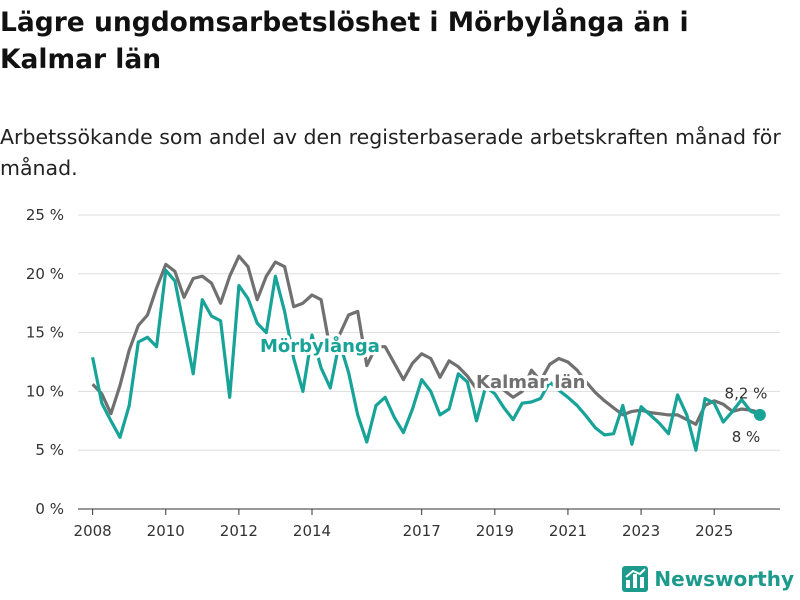  I want to click on y-tick-label: 15 %, so click(45, 333).